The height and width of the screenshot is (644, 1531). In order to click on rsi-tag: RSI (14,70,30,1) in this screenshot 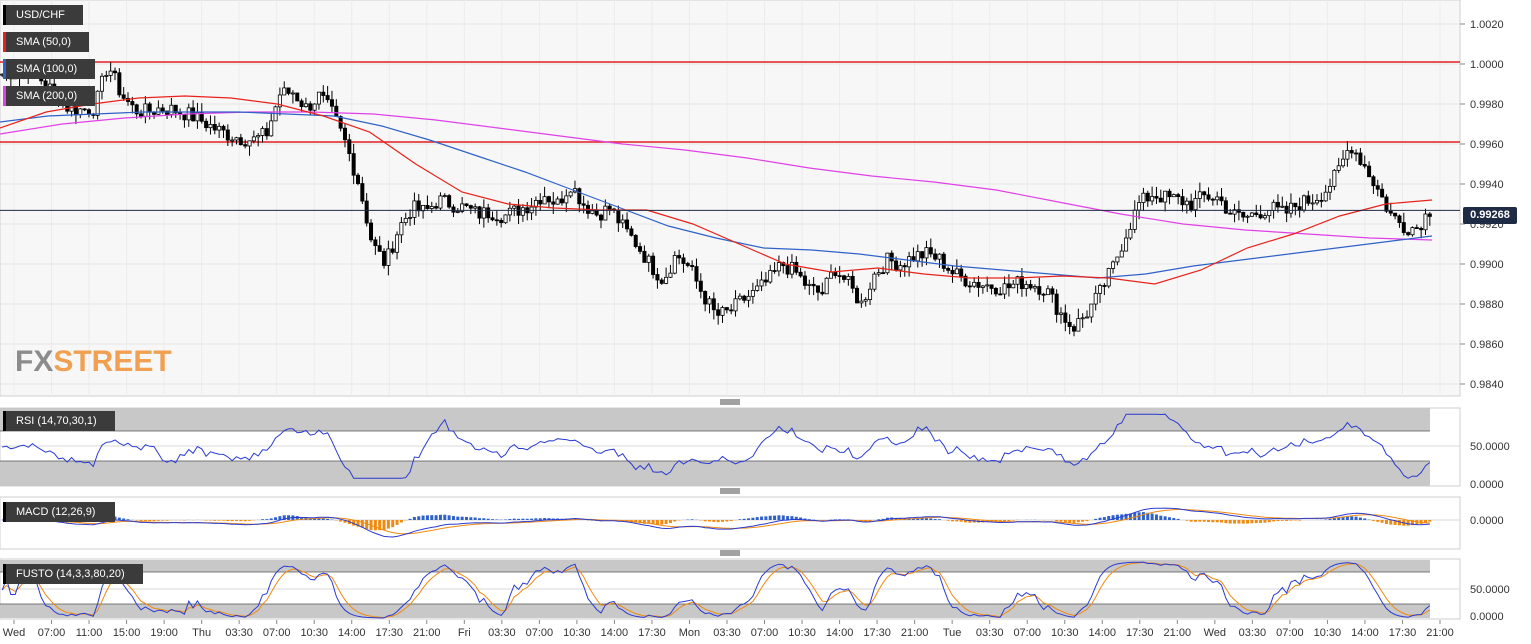, I will do `click(59, 421)`.